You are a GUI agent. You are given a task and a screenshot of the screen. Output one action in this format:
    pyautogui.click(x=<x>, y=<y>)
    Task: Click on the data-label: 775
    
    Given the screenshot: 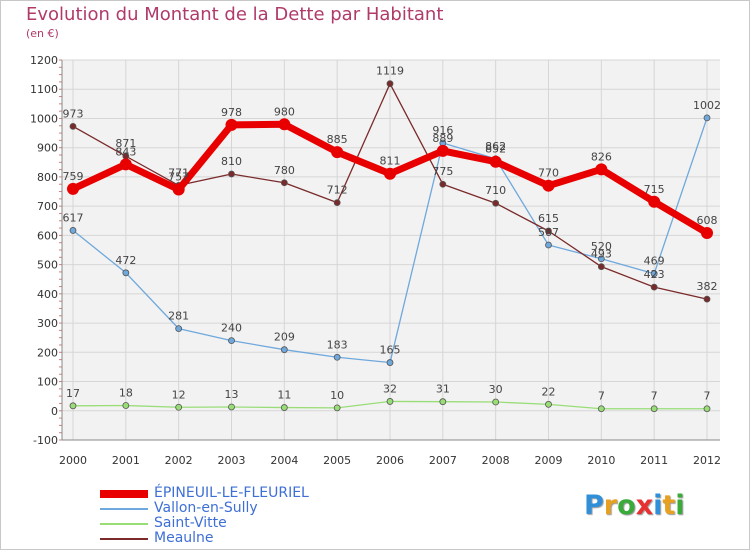 What is the action you would take?
    pyautogui.click(x=442, y=171)
    